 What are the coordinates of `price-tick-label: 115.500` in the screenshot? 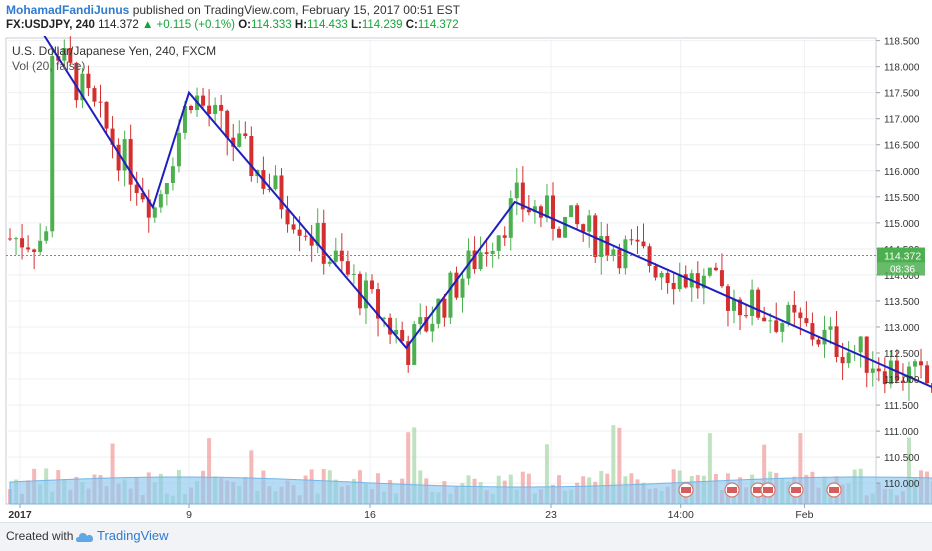 It's located at (902, 198).